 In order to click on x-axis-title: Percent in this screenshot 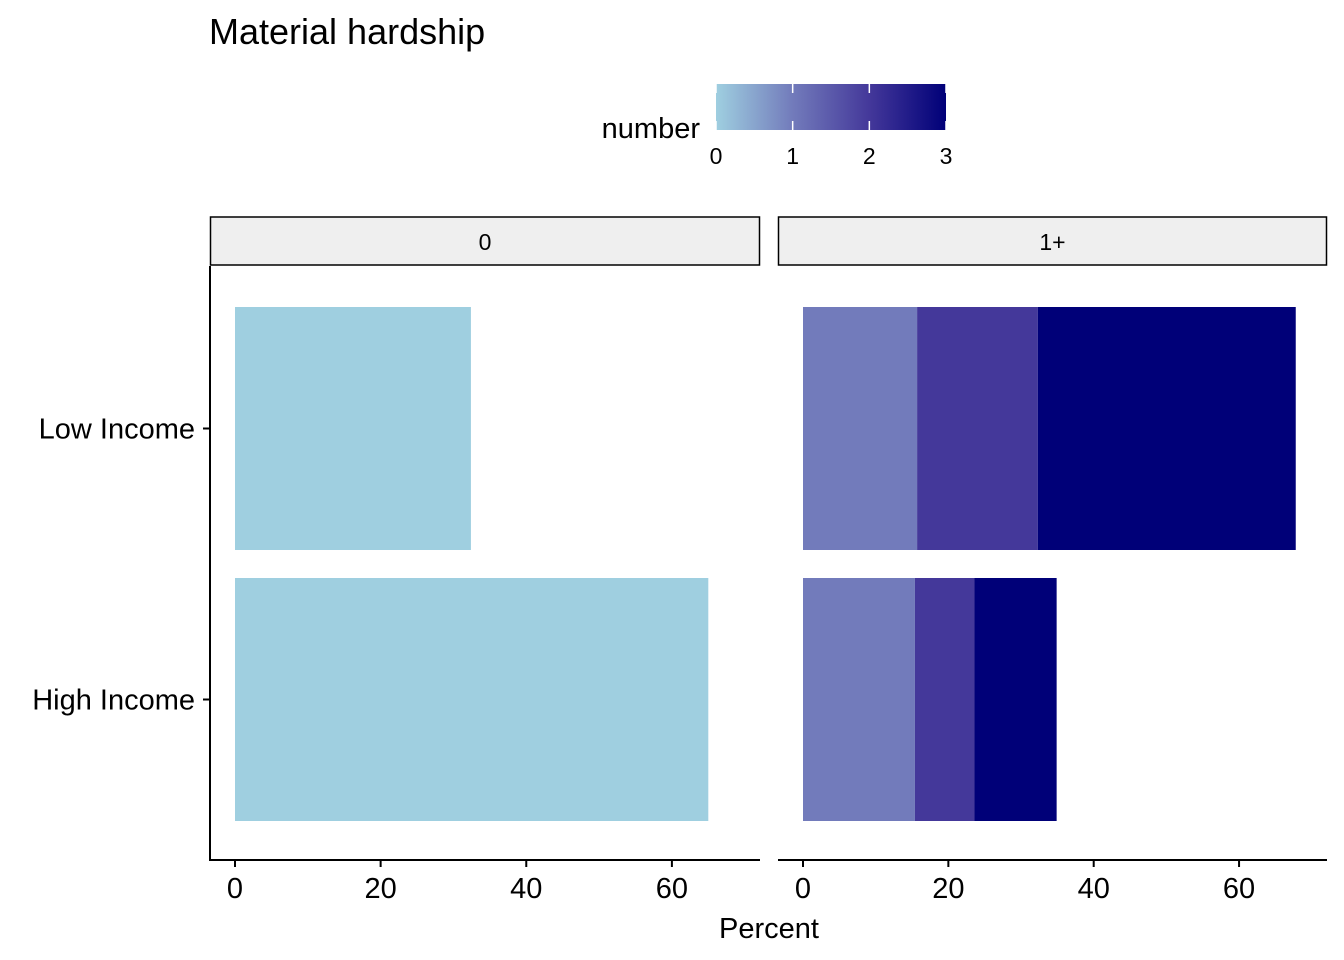, I will do `click(769, 929)`.